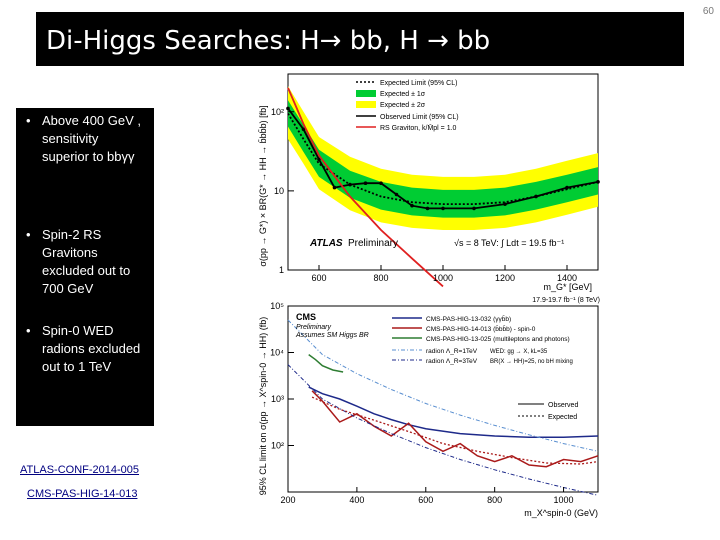 The image size is (720, 540). Describe the element at coordinates (277, 112) in the screenshot. I see `atlas-y-tick-label: 10²` at that location.